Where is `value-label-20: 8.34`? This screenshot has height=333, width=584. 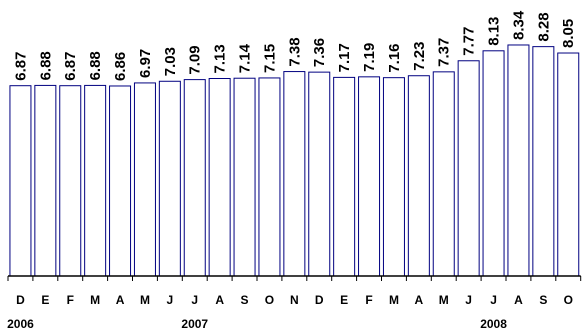
value-label-20: 8.34 is located at coordinates (518, 25).